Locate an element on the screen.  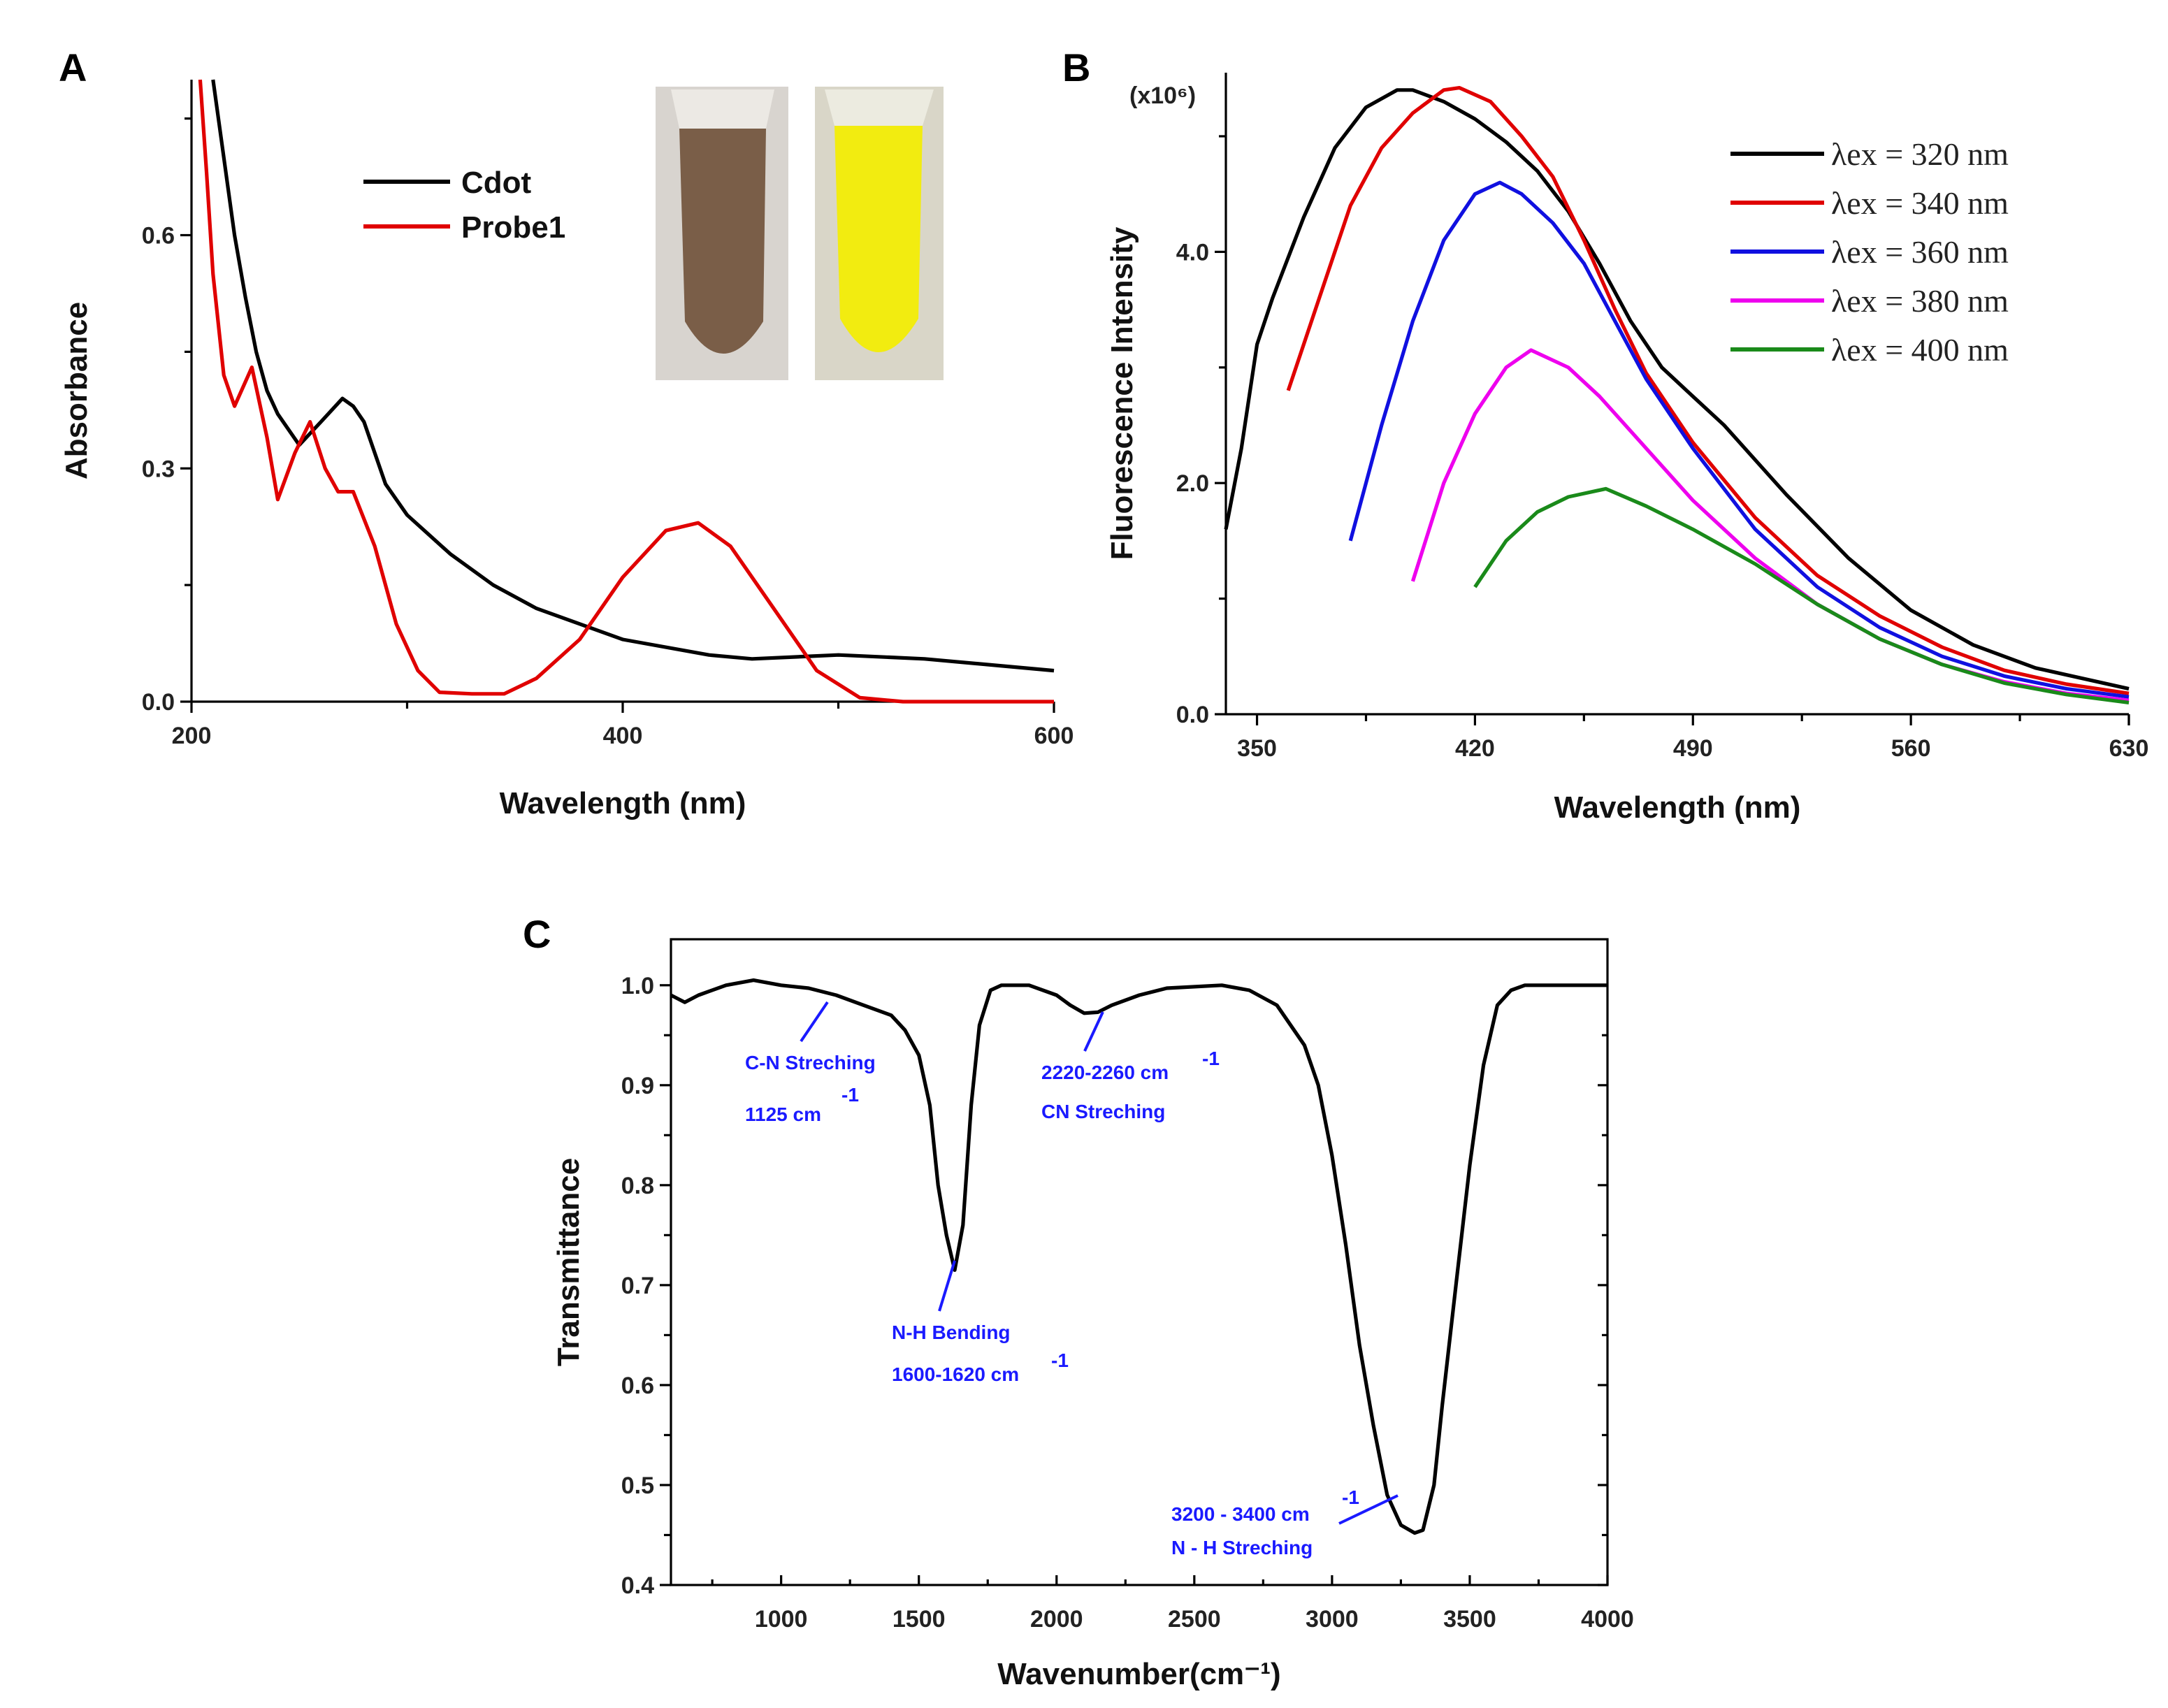
series-line--ex-360-nm is located at coordinates (1739, 439).